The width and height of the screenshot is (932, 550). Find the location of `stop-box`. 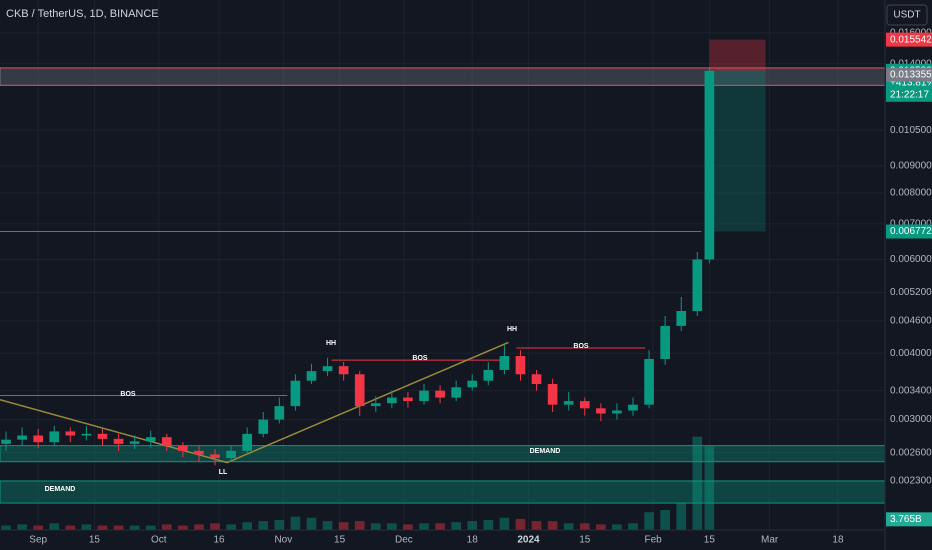

stop-box is located at coordinates (737, 55).